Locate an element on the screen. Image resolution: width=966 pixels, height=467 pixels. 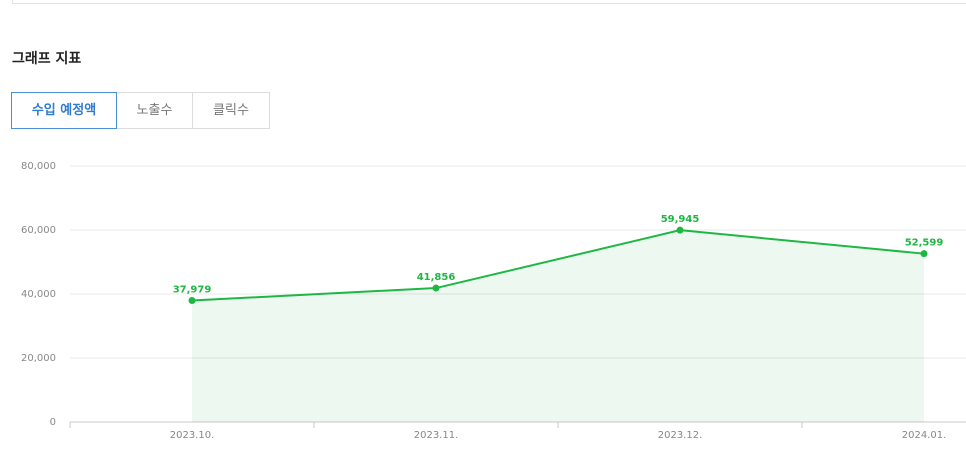
section-title: 그래프 지표 is located at coordinates (47, 59).